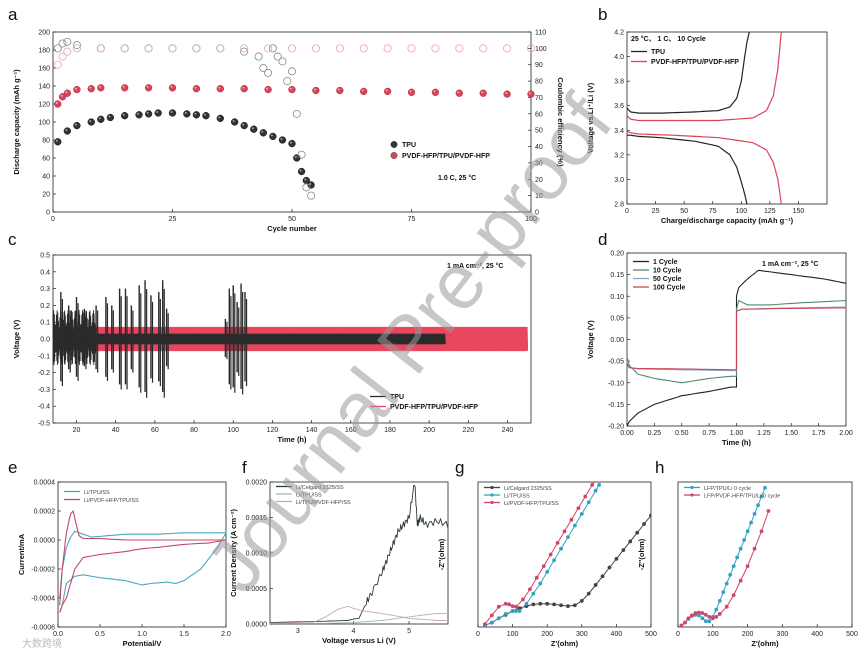 The width and height of the screenshot is (865, 655). I want to click on y2-tick-label: 70, so click(539, 98).